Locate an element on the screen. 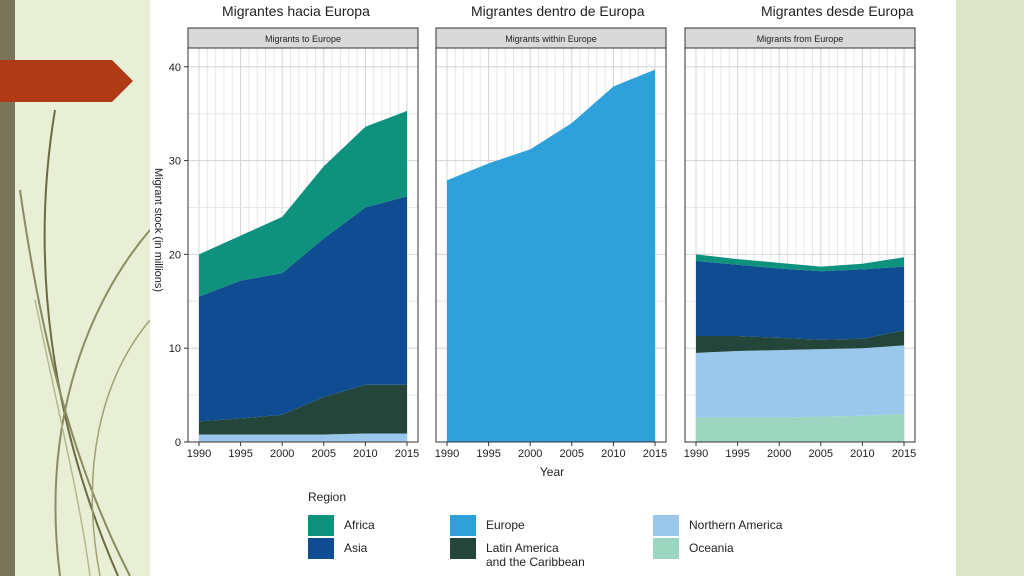 The width and height of the screenshot is (1024, 576). slide-title-within-europe: Migrantes dentro de Europa is located at coordinates (558, 11).